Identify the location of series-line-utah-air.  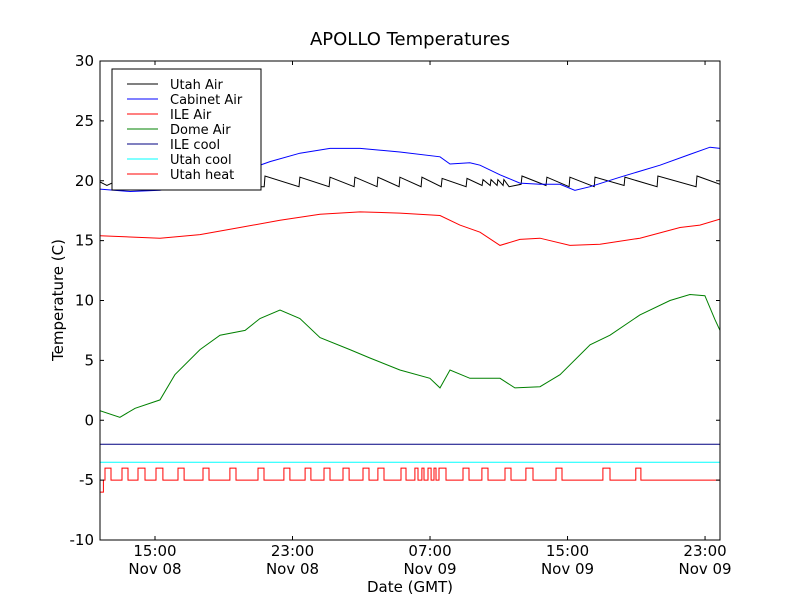
(410, 181).